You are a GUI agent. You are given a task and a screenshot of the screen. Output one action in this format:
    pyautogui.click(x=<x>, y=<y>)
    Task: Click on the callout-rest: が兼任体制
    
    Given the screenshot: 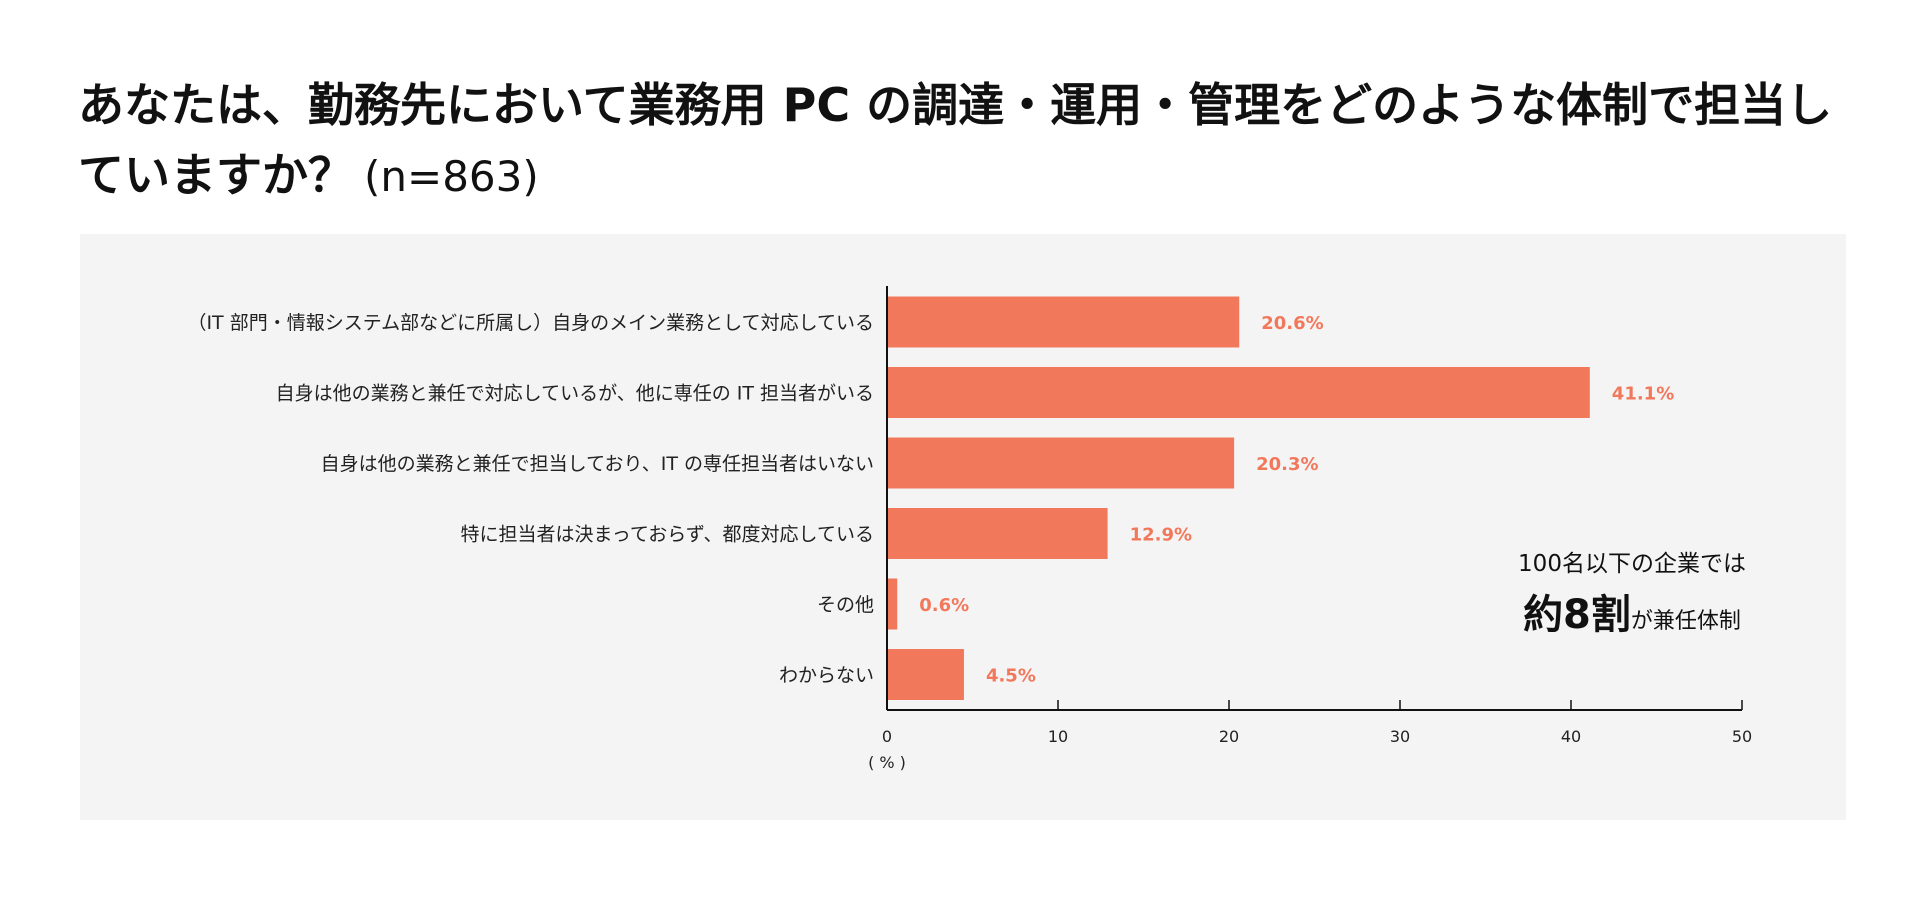 What is the action you would take?
    pyautogui.click(x=1685, y=621)
    